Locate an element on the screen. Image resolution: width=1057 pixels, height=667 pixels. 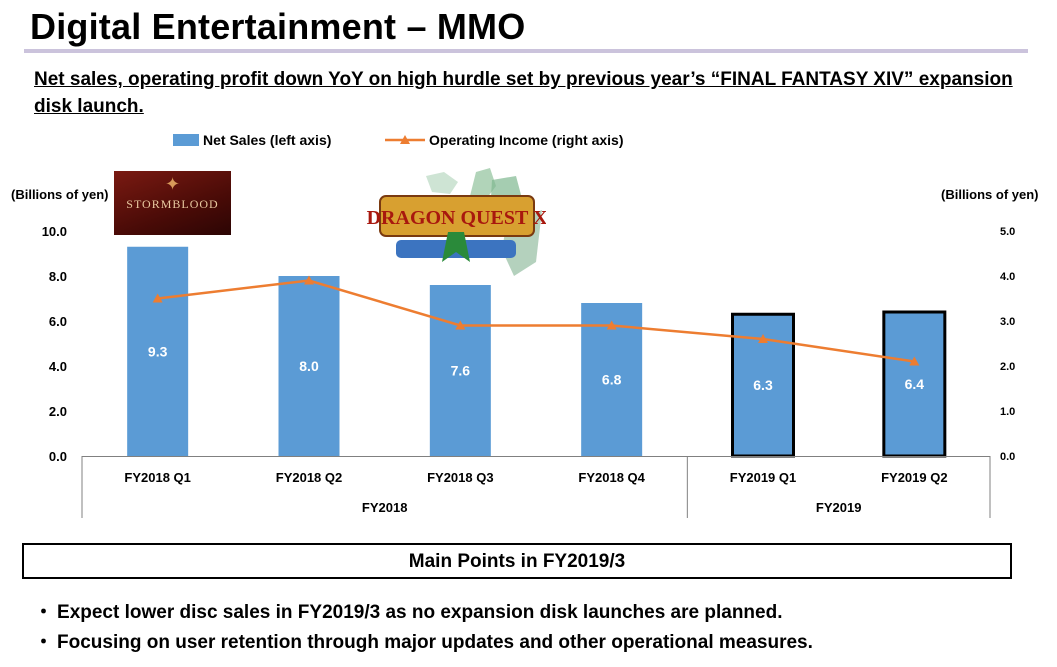
legend-line-swatch is located at coordinates (405, 139).